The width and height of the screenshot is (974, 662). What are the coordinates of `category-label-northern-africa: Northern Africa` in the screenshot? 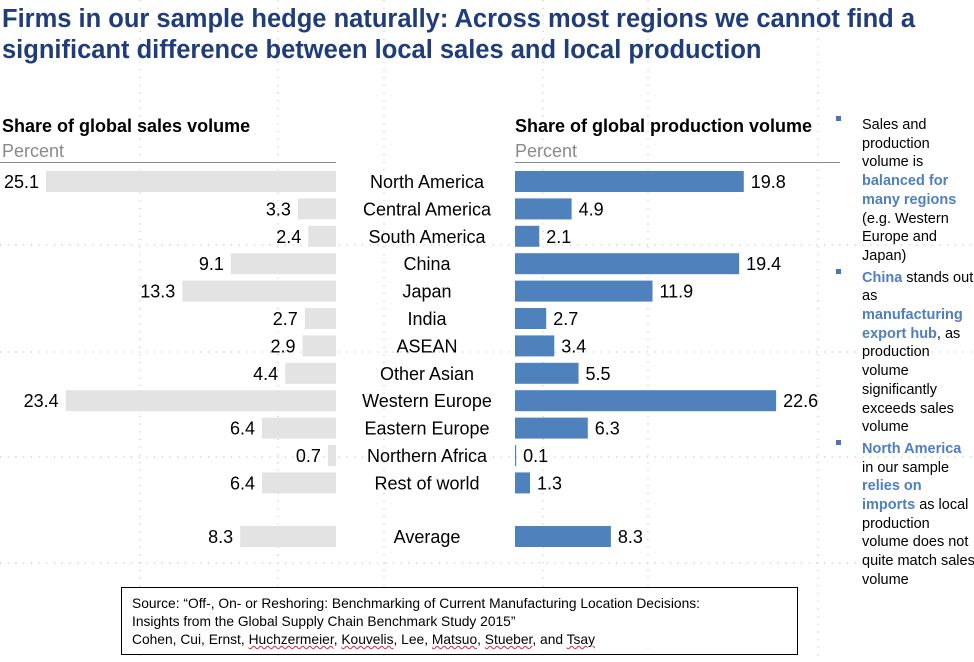 It's located at (427, 456).